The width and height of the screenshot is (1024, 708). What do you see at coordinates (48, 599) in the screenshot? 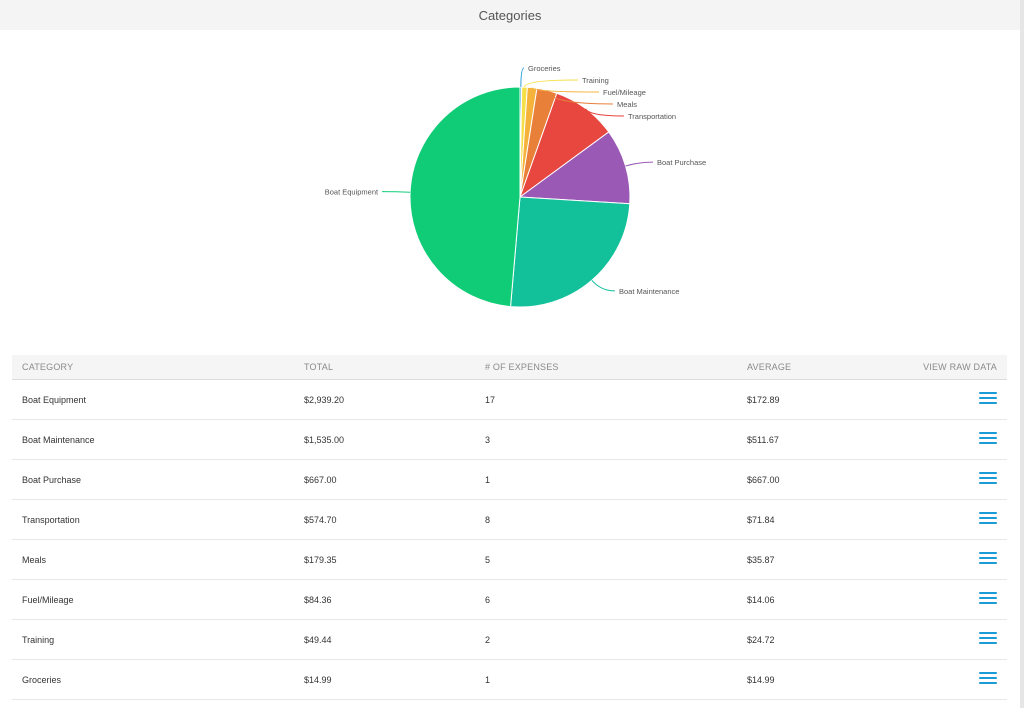
I see `cell-category: Fuel/Mileage` at bounding box center [48, 599].